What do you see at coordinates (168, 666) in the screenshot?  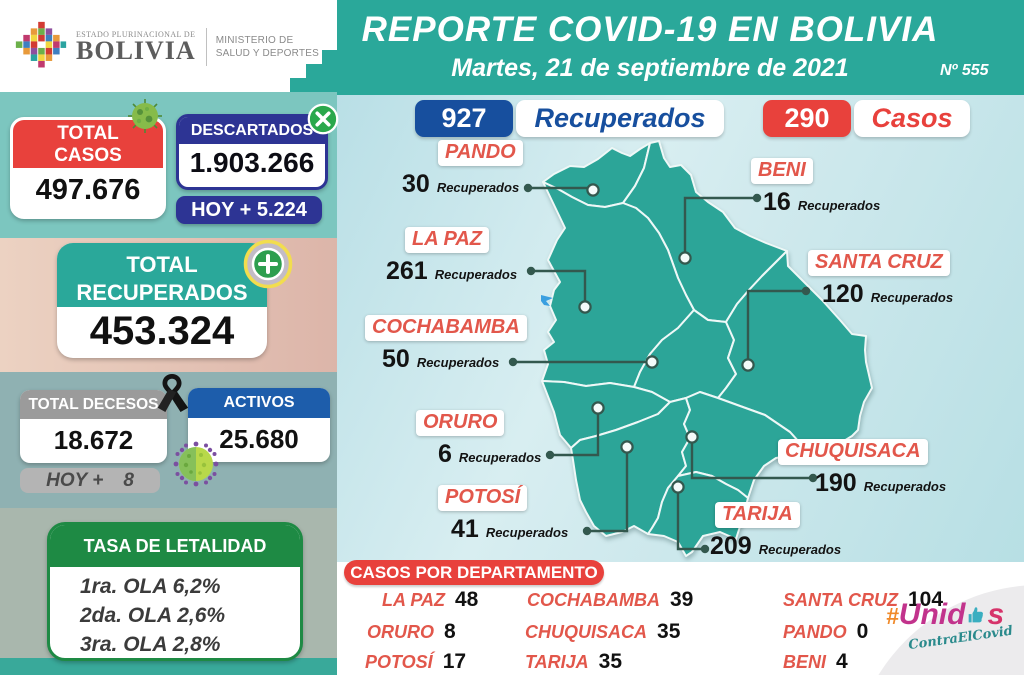 I see `band-footer-strip` at bounding box center [168, 666].